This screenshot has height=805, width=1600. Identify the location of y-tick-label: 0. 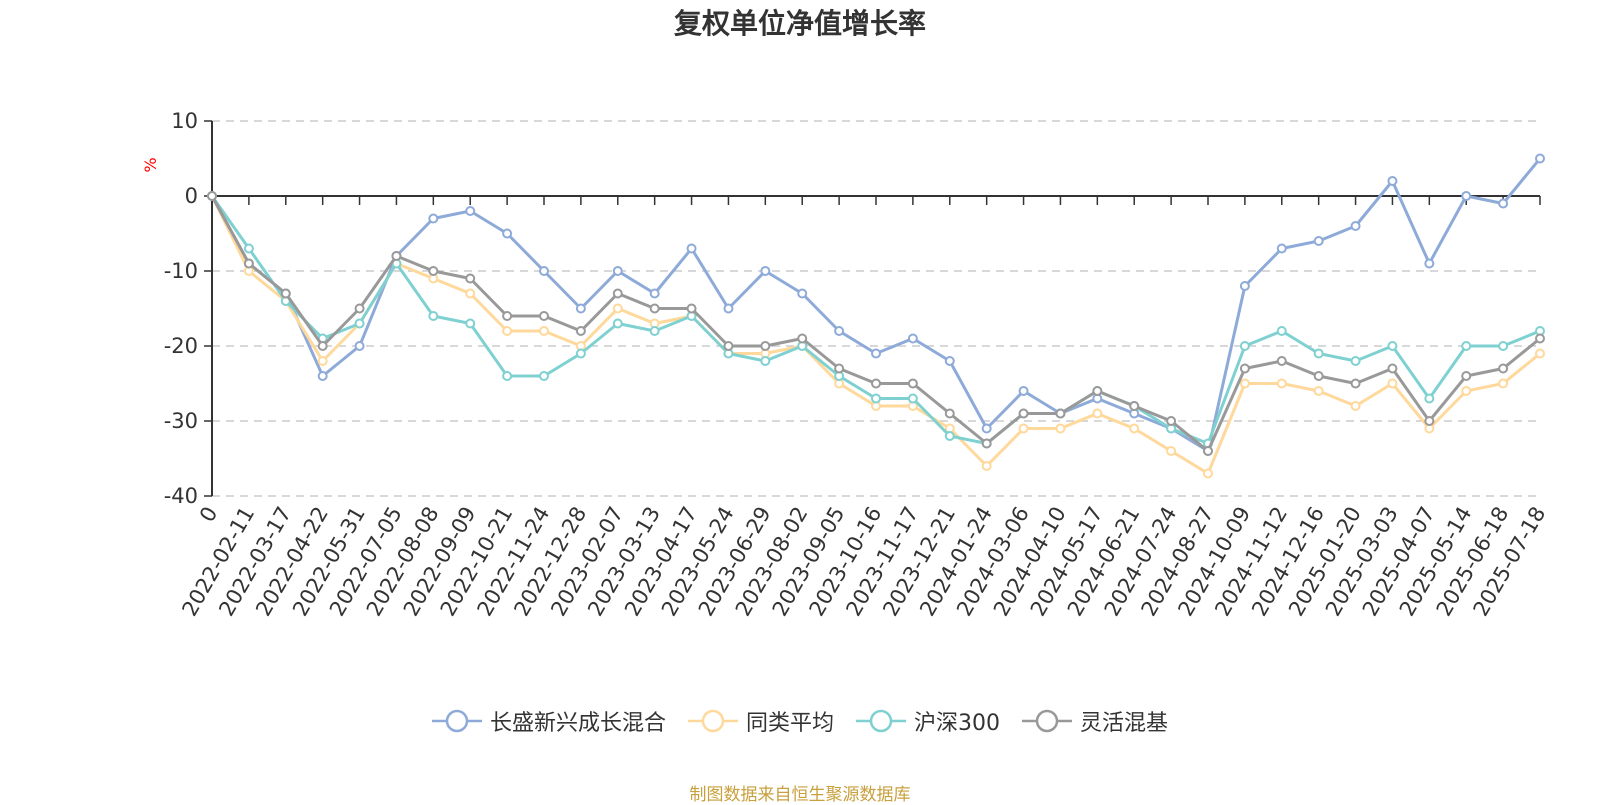
(191, 196).